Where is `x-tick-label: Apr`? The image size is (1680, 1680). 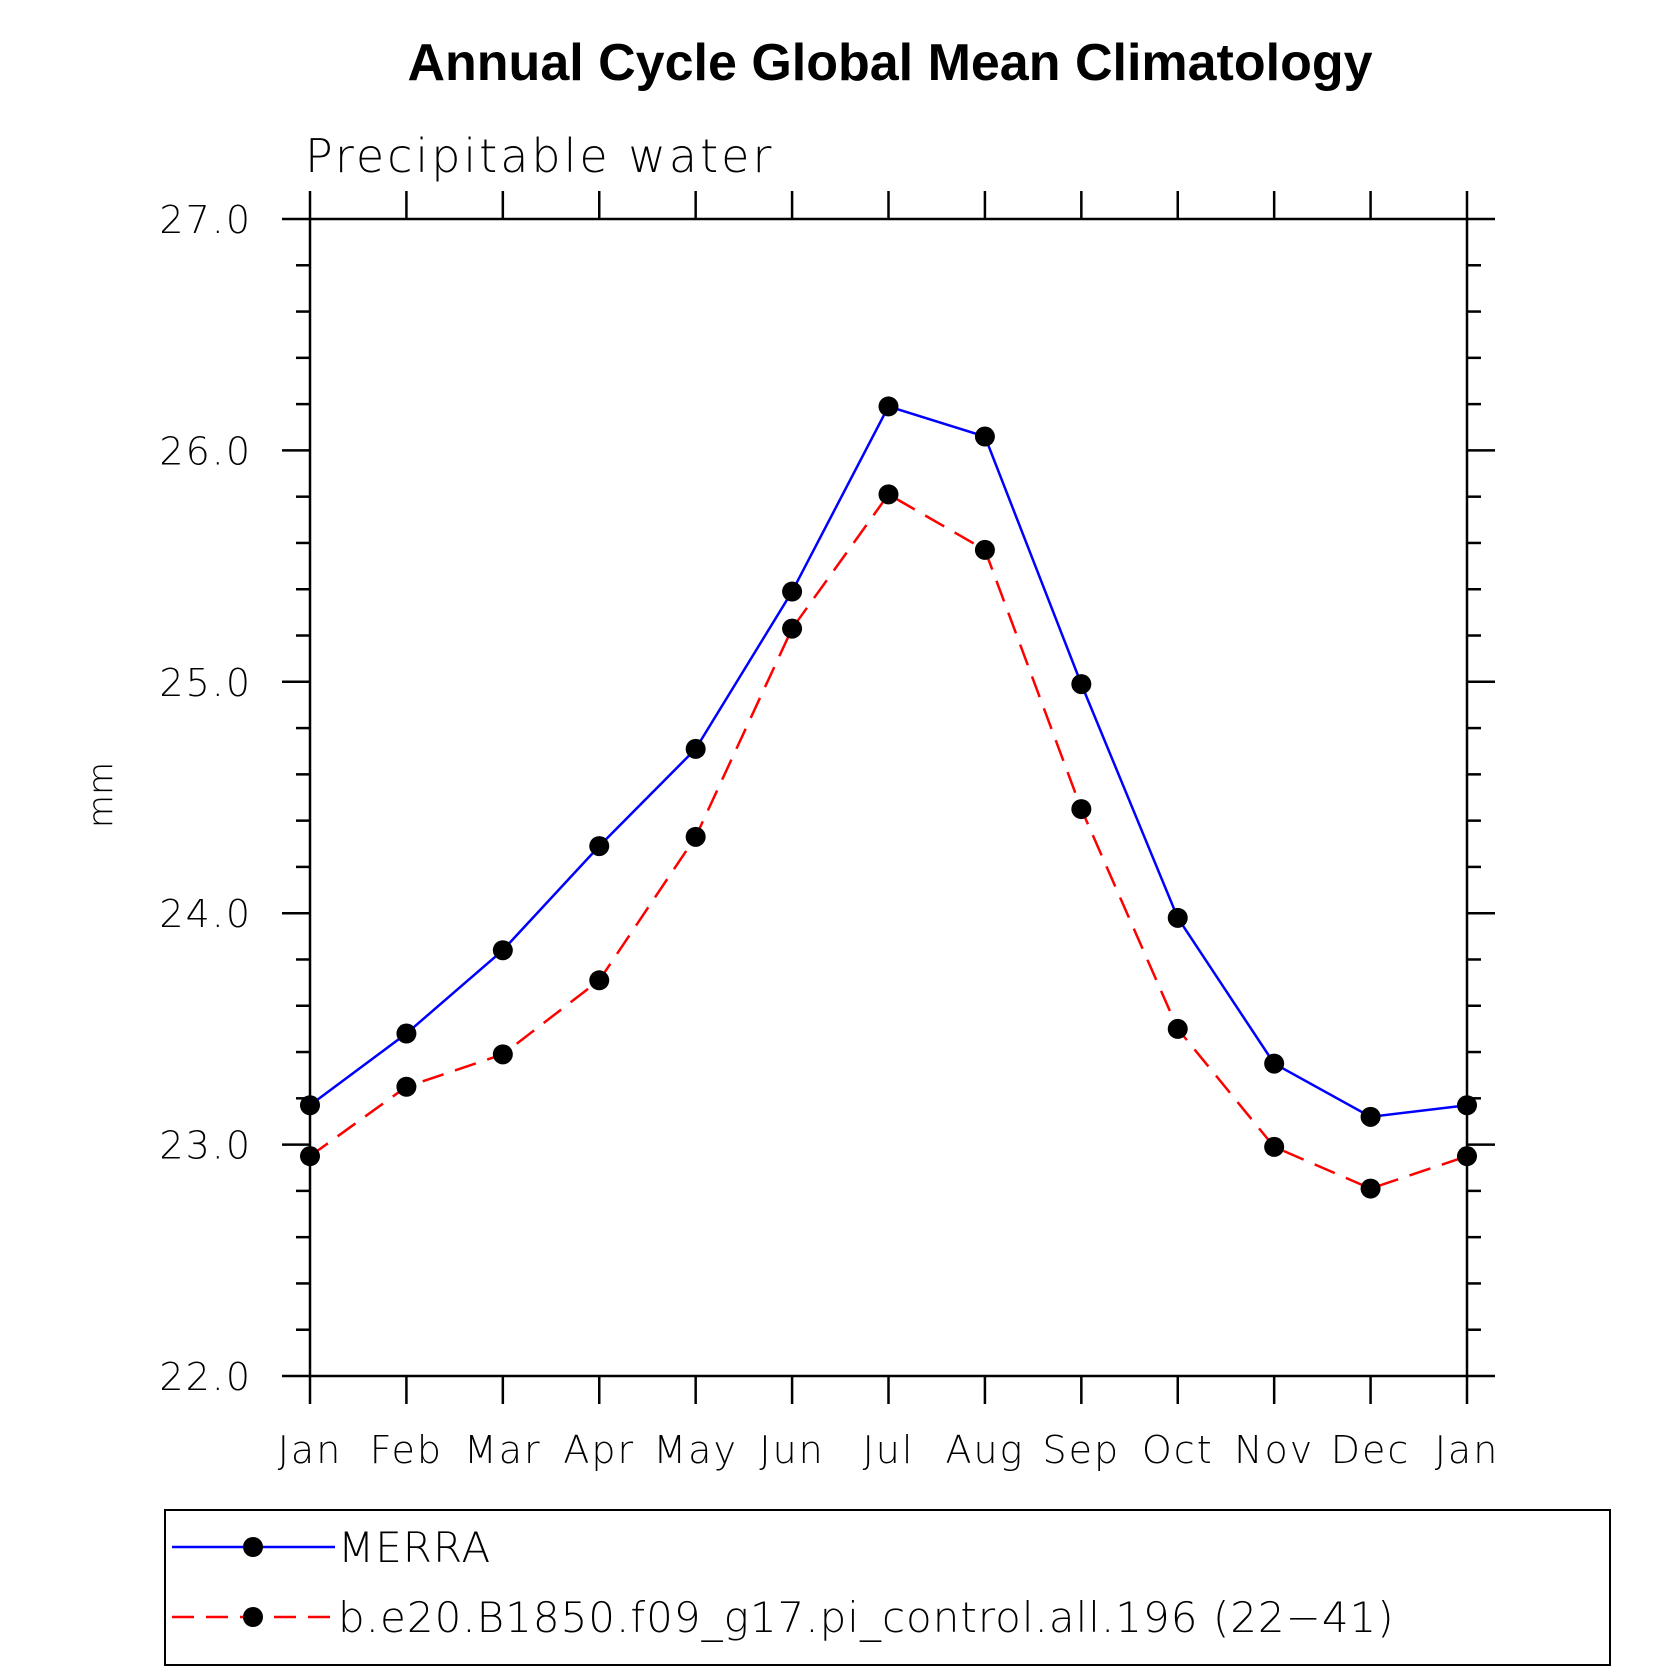 x-tick-label: Apr is located at coordinates (599, 1450).